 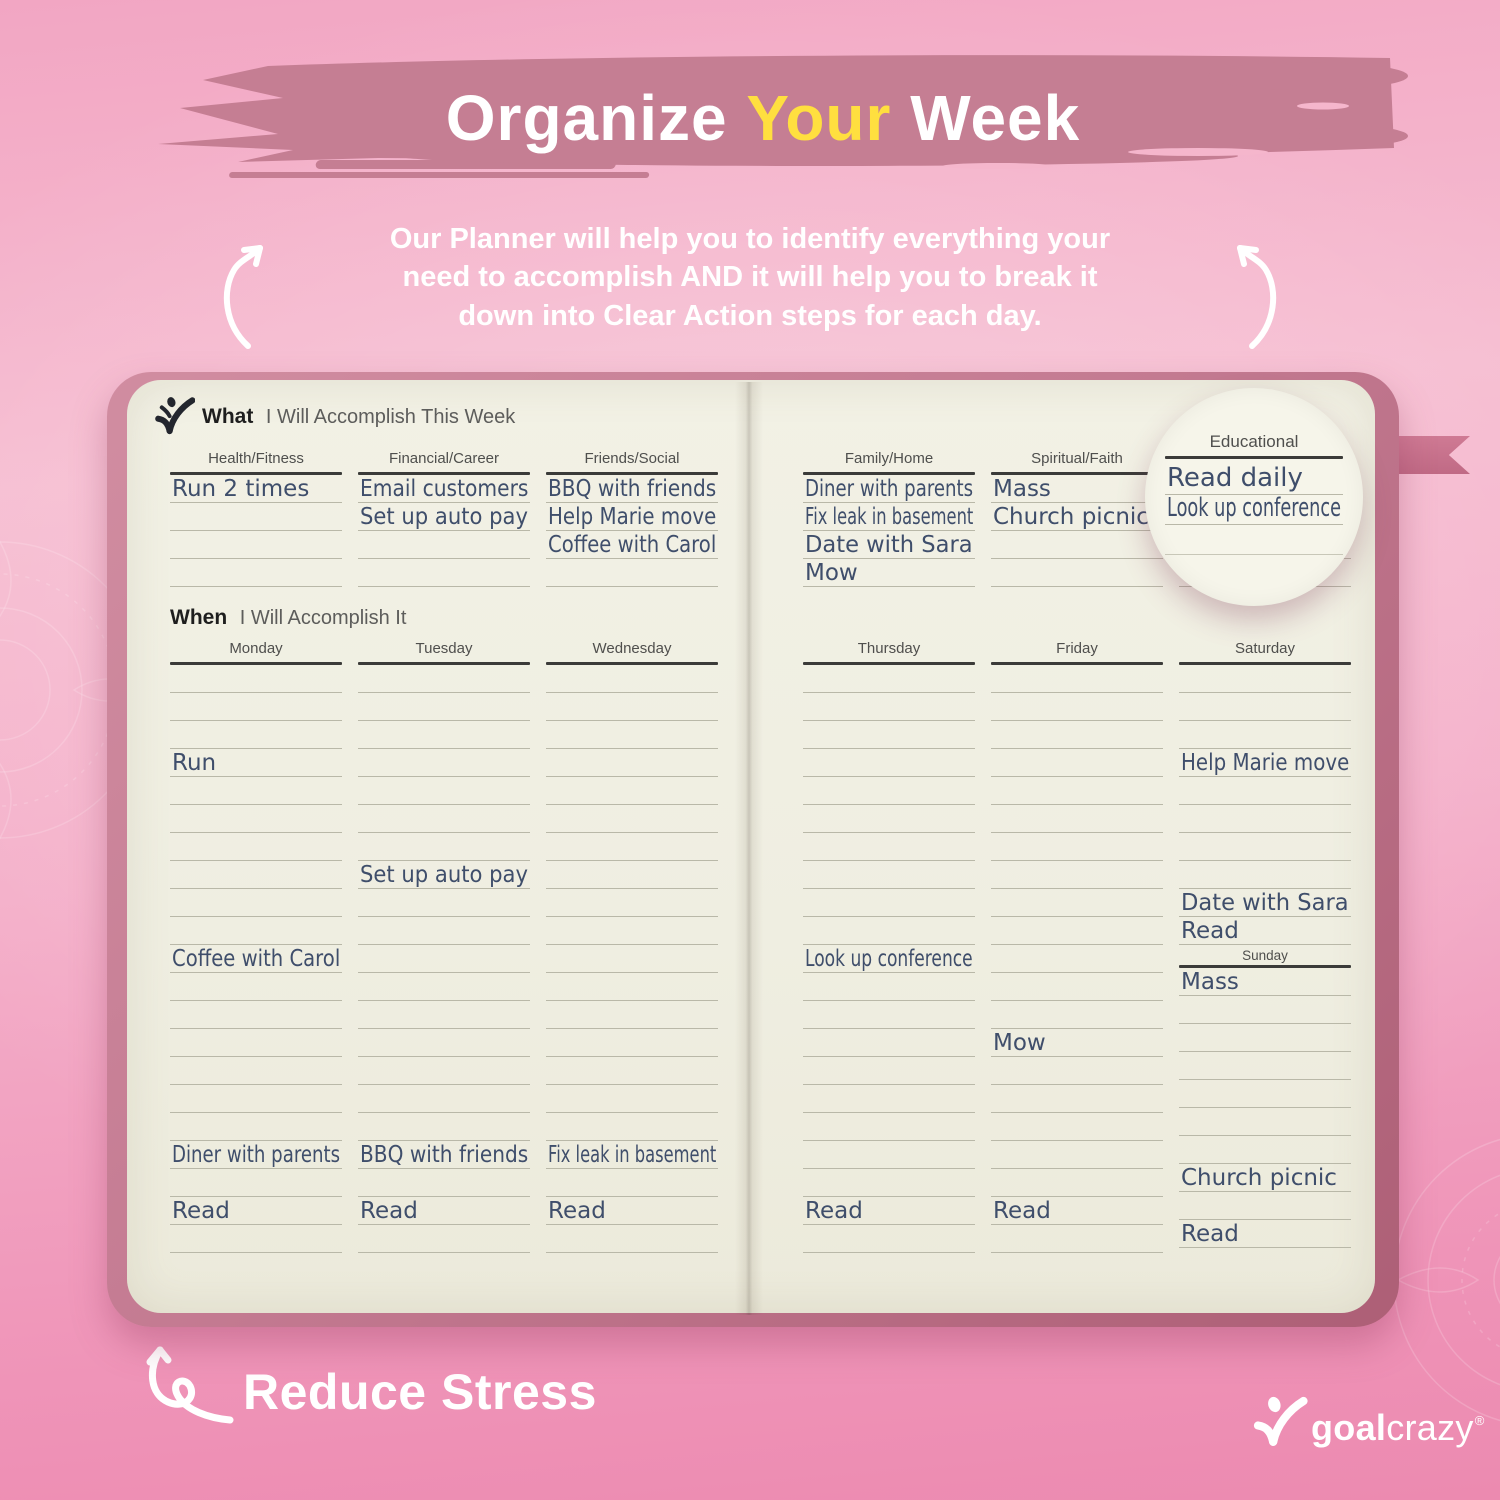 I want to click on column-lines: Run 2 times, so click(x=256, y=531).